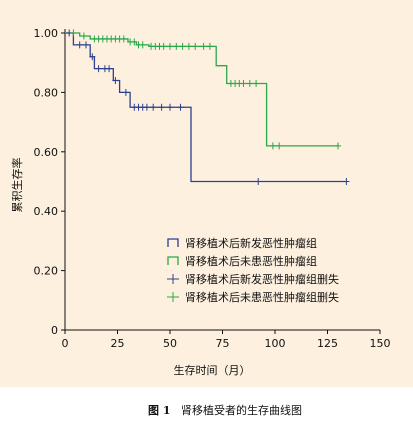 The height and width of the screenshot is (427, 413). Describe the element at coordinates (54, 330) in the screenshot. I see `y-tick-label: 0` at that location.